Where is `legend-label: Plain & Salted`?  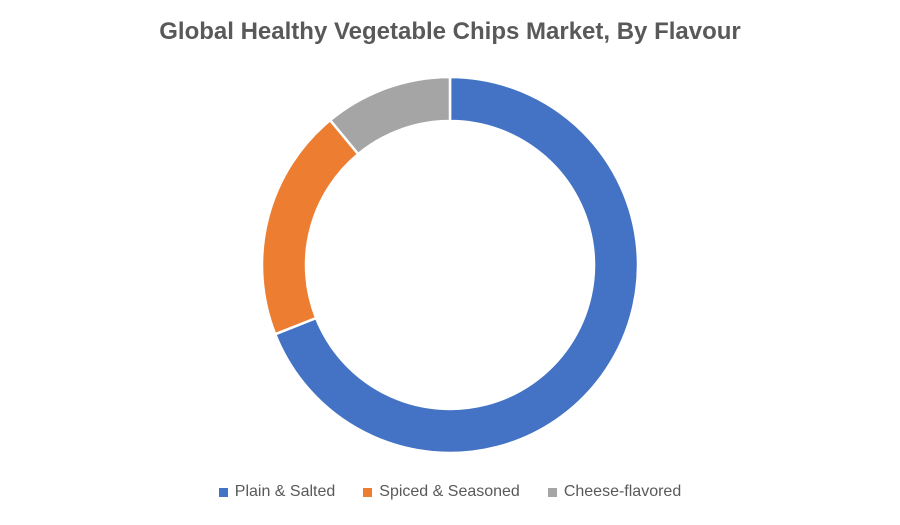
legend-label: Plain & Salted is located at coordinates (285, 491).